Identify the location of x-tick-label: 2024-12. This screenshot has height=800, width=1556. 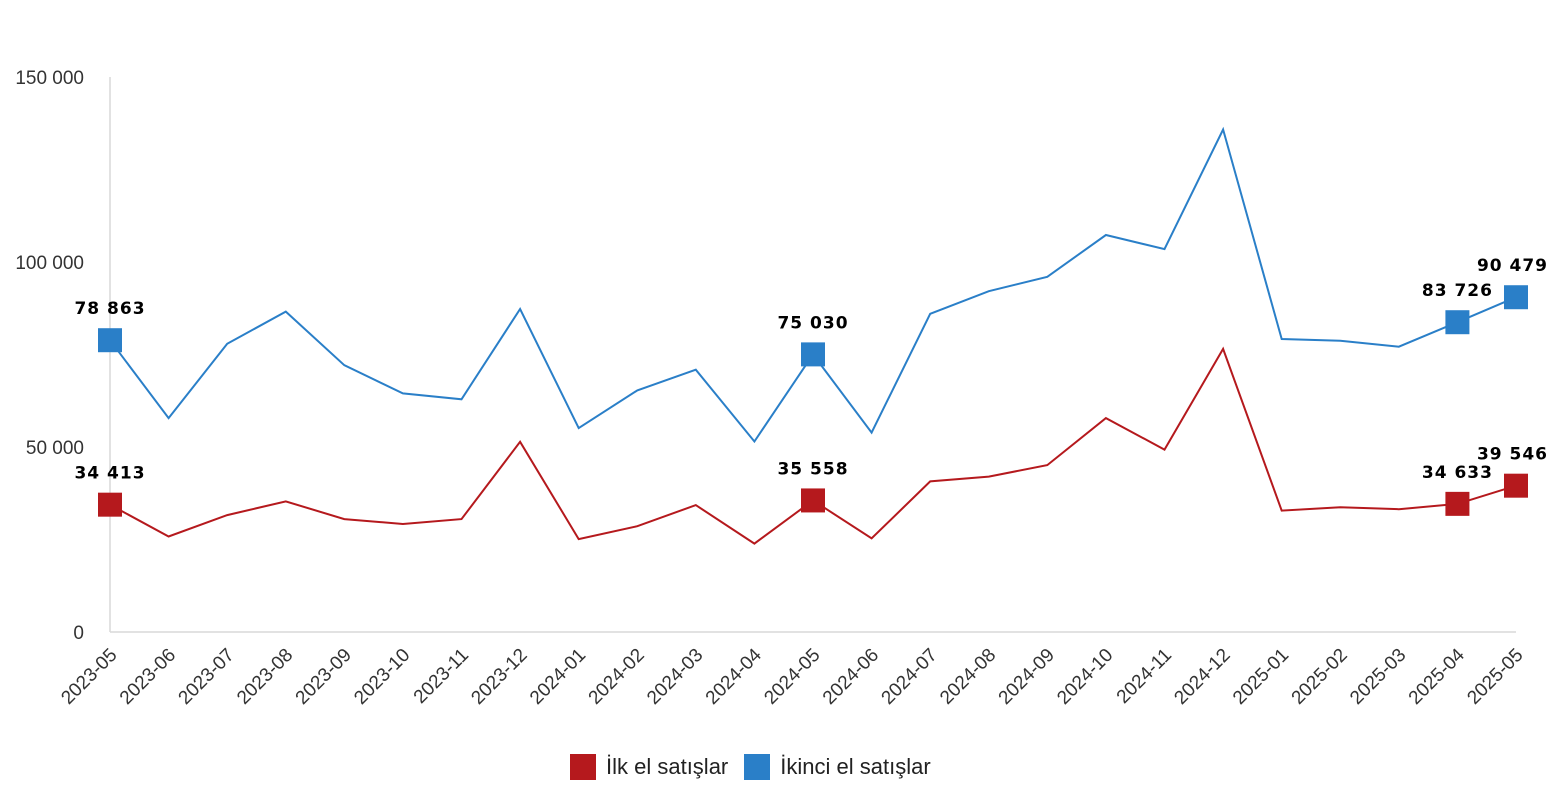
(1202, 677).